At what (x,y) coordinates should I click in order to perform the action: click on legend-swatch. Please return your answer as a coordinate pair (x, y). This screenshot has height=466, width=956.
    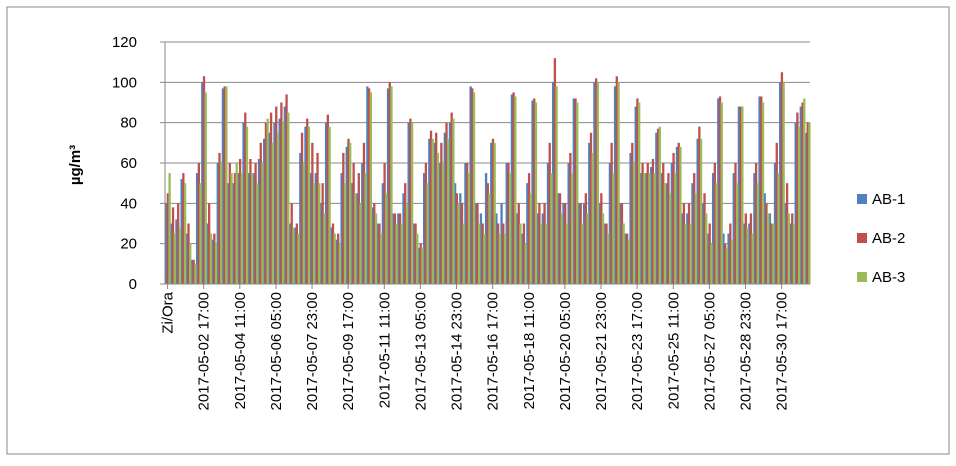
    Looking at the image, I should click on (862, 199).